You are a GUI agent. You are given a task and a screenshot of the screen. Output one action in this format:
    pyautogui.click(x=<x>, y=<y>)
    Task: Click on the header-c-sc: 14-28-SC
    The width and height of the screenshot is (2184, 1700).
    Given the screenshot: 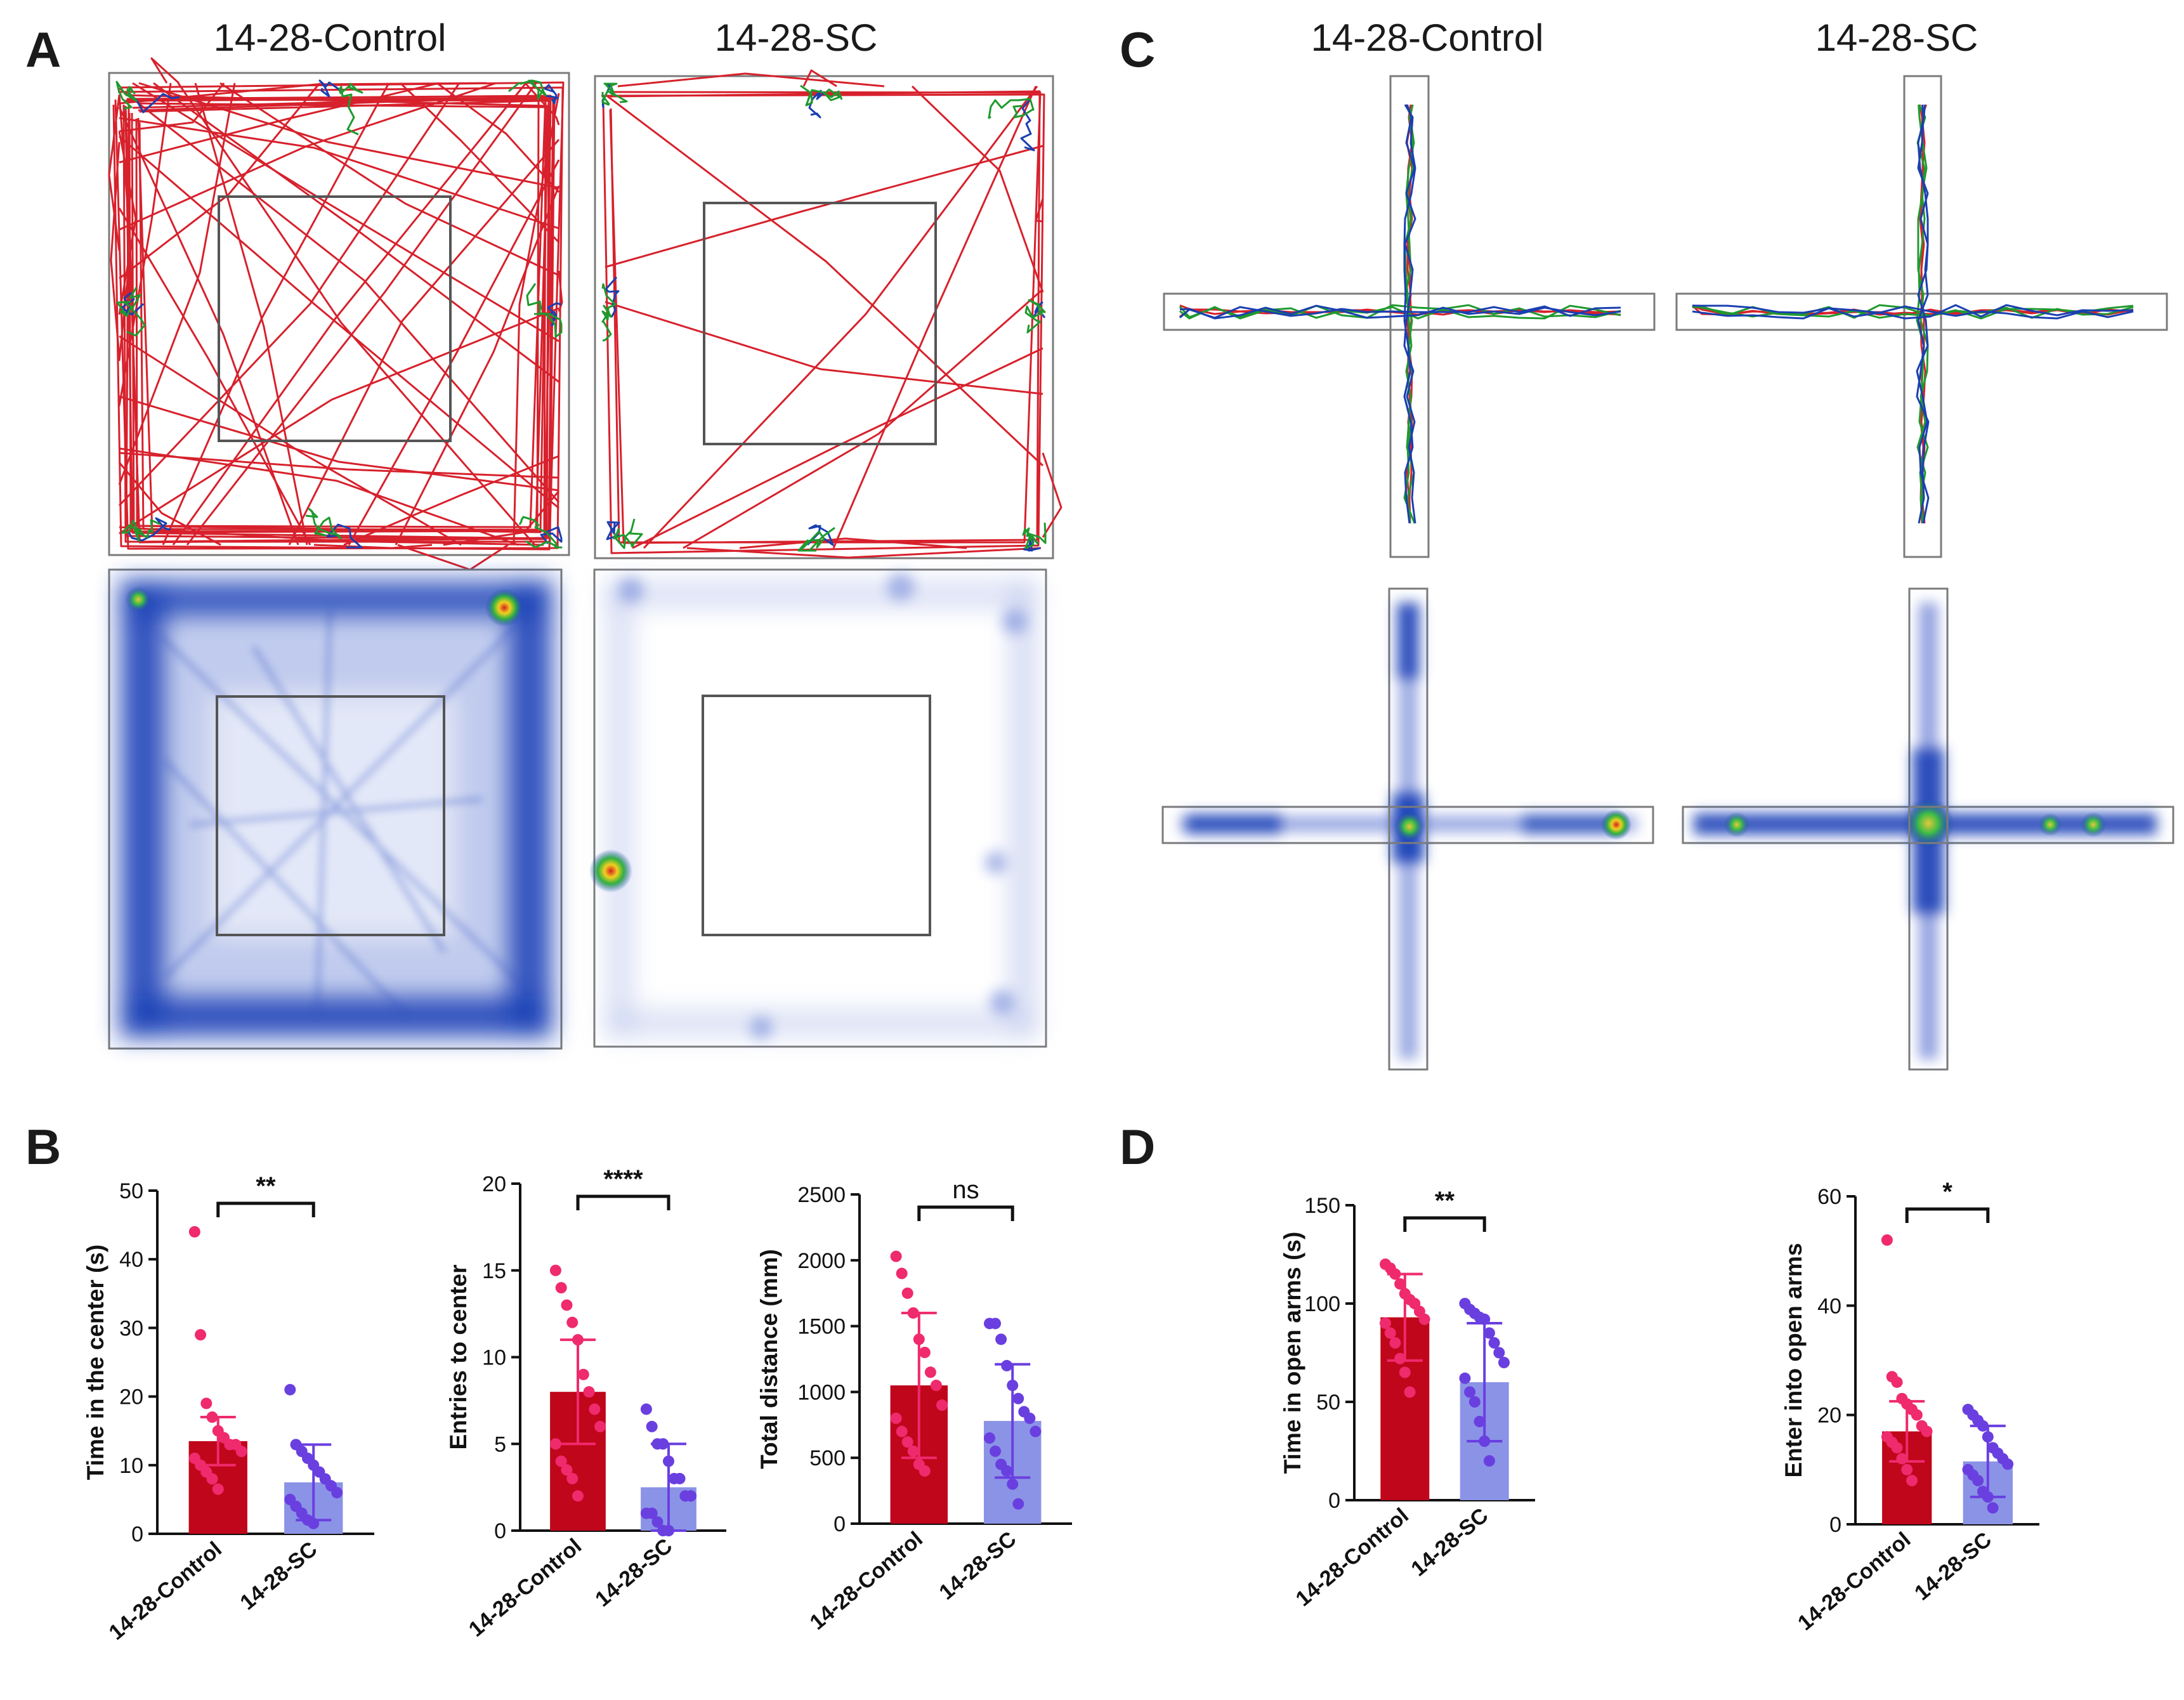 What is the action you would take?
    pyautogui.click(x=1896, y=37)
    